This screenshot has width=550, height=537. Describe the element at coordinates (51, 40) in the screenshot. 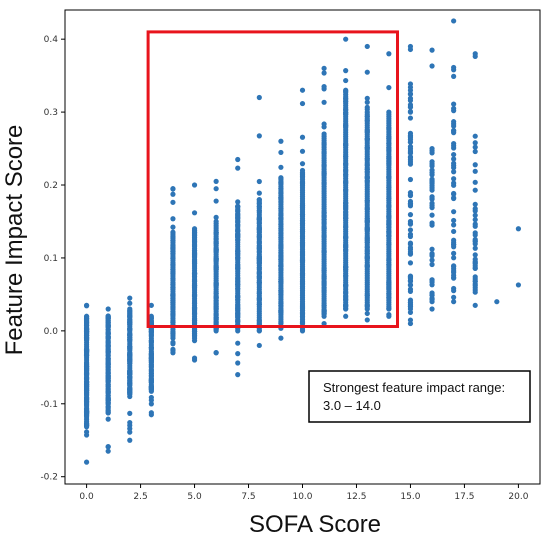

I see `y-tick-label: 0.4` at that location.